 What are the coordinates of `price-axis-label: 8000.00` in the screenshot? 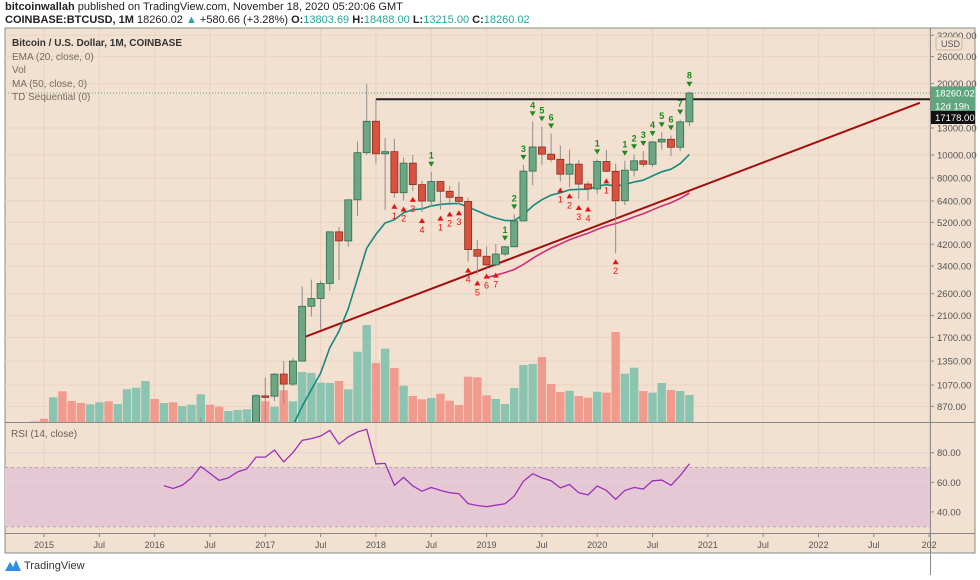 It's located at (954, 178).